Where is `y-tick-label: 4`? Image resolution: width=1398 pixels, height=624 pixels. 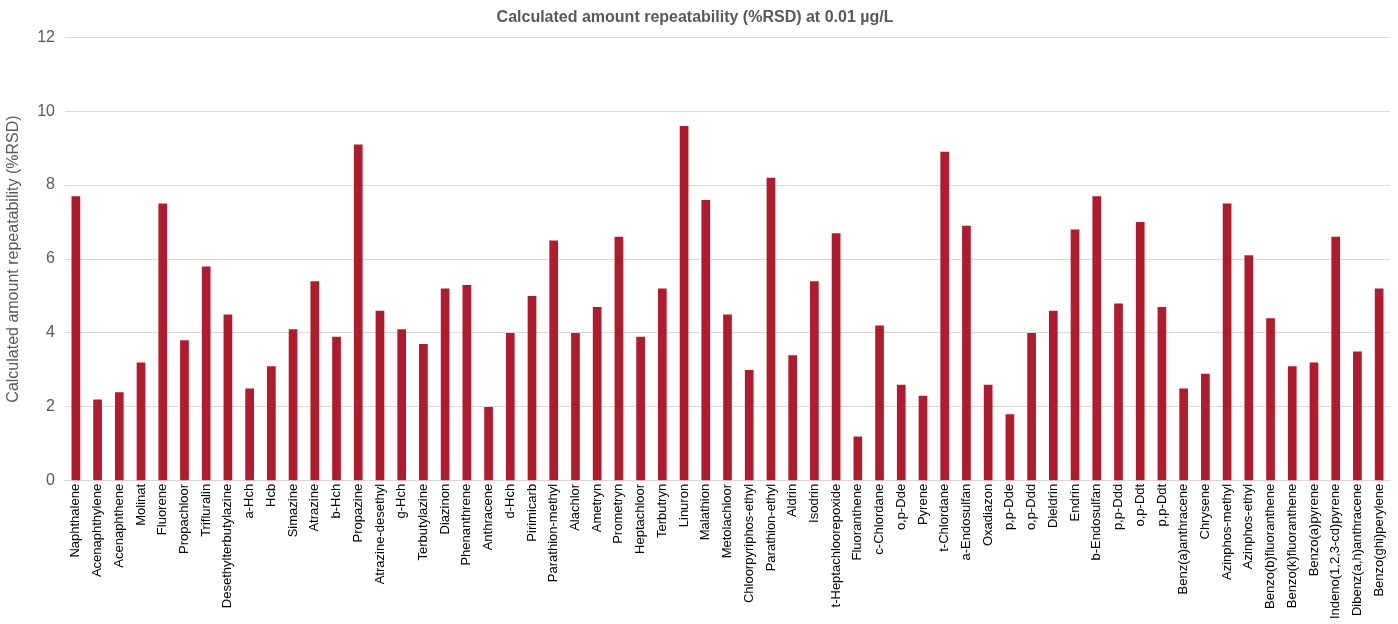 y-tick-label: 4 is located at coordinates (51, 332).